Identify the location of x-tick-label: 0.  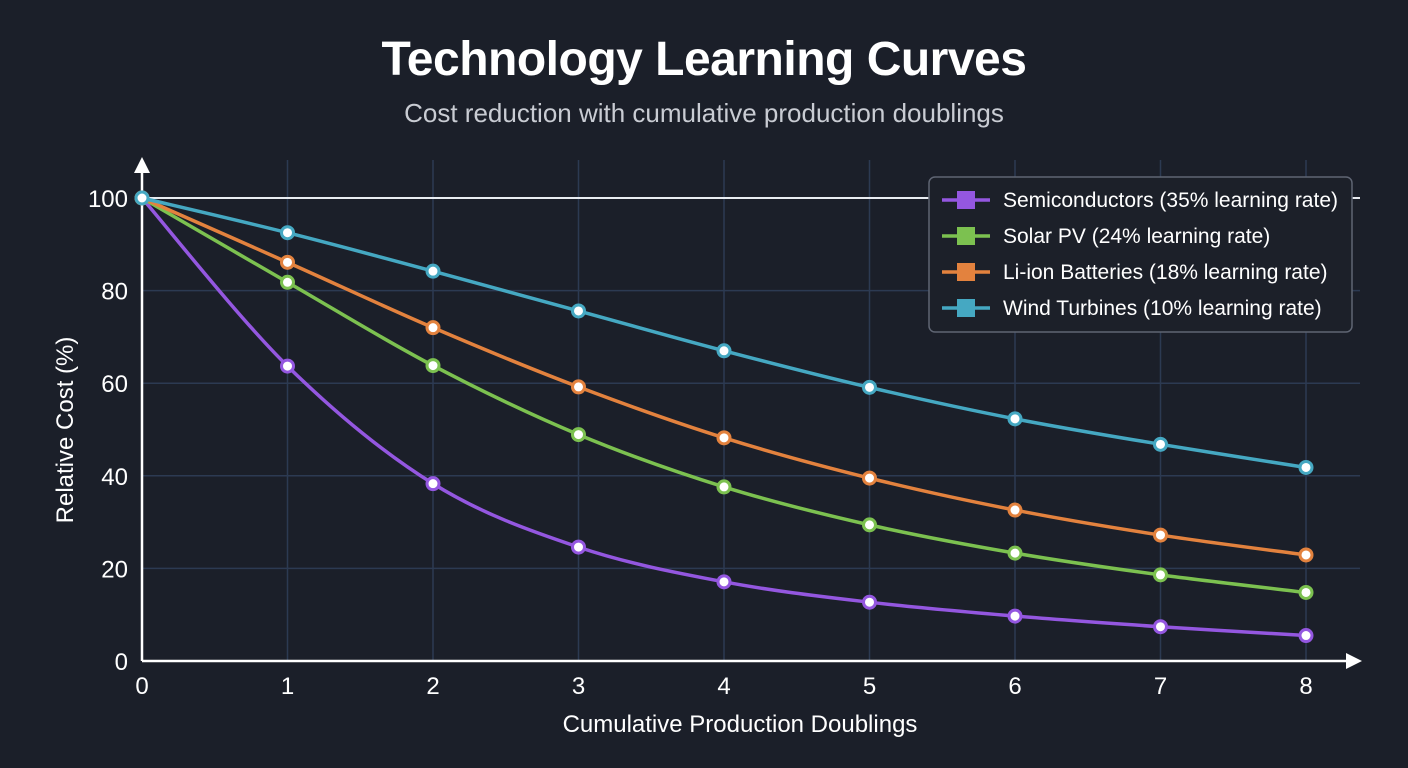
(141, 686).